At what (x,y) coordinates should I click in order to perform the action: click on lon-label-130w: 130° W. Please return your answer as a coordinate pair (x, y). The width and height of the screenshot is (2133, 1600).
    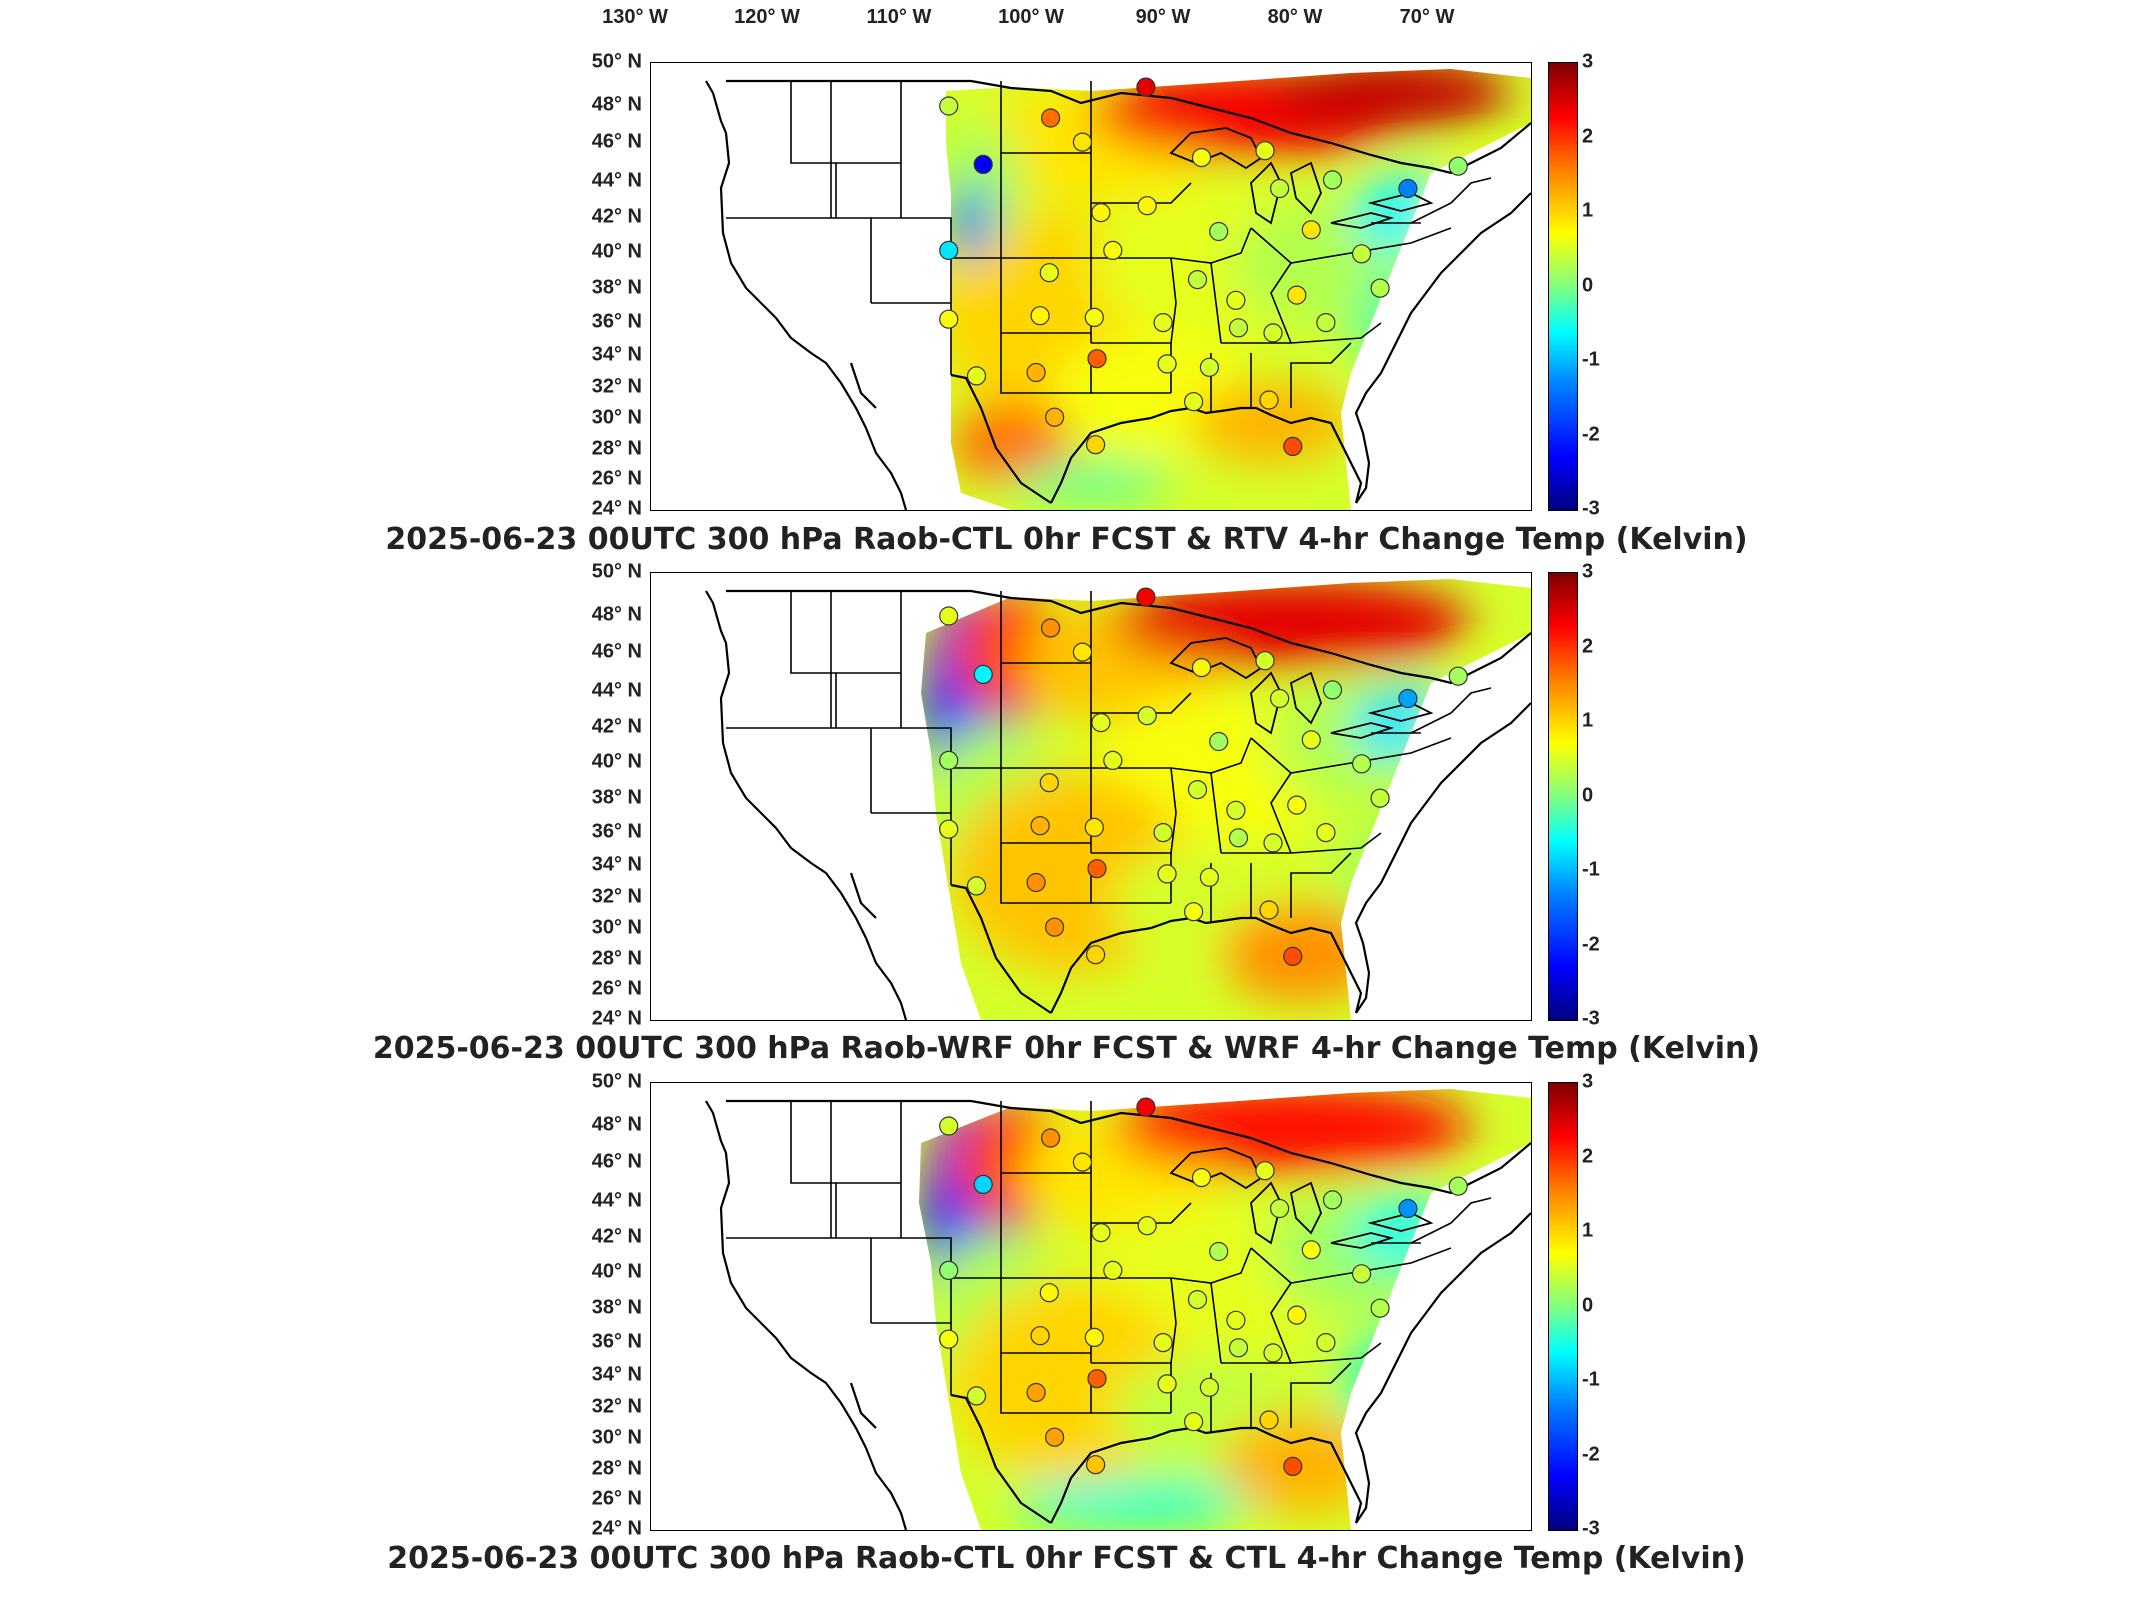
    Looking at the image, I should click on (635, 17).